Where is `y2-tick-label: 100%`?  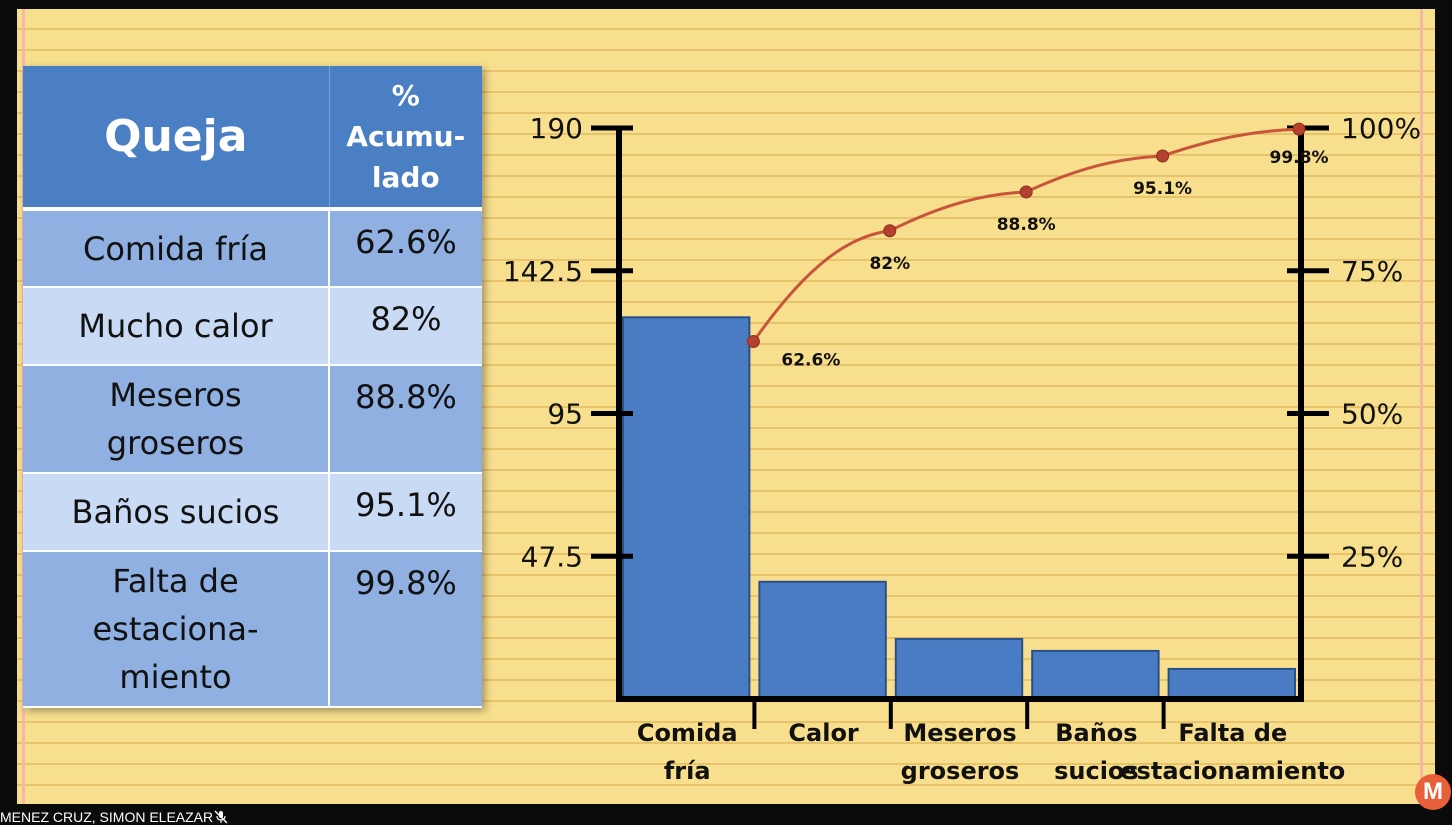
y2-tick-label: 100% is located at coordinates (1381, 128).